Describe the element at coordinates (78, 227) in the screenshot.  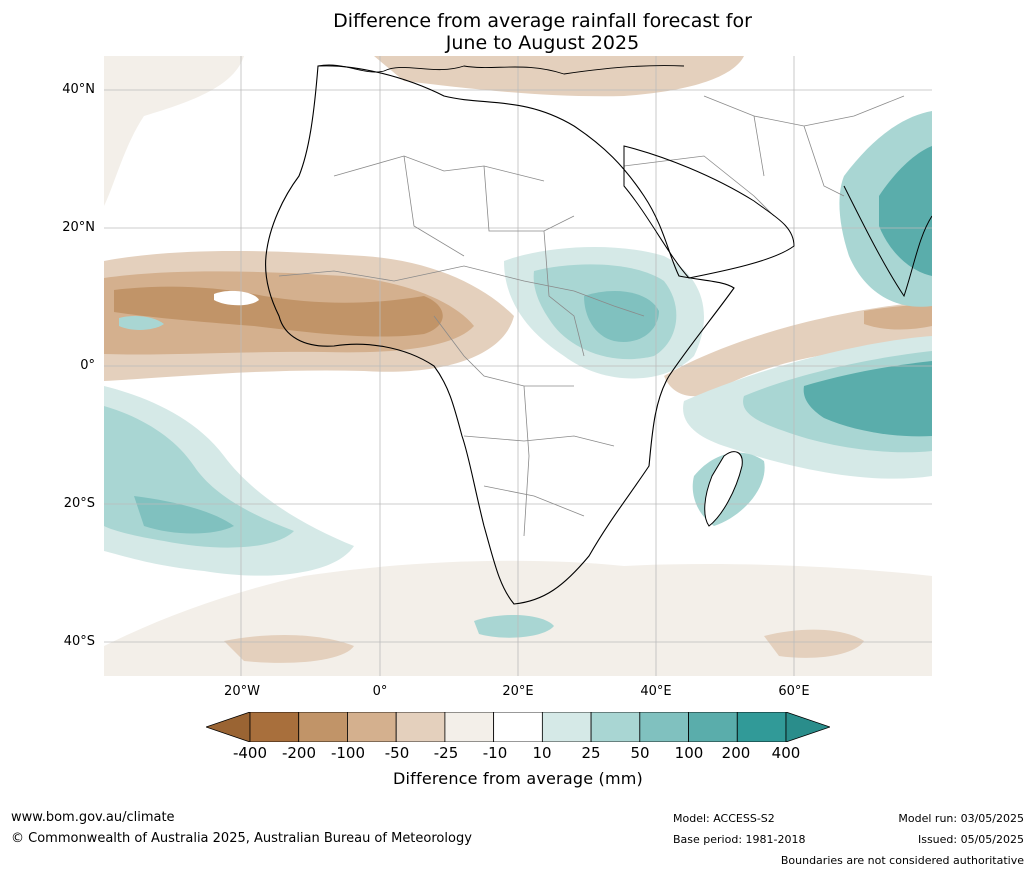
I see `lat-label-20n: 20°N` at that location.